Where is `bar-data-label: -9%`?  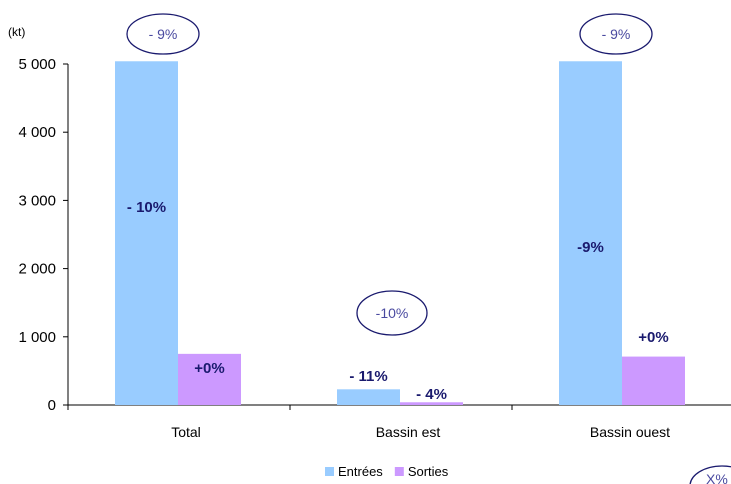 bar-data-label: -9% is located at coordinates (590, 247).